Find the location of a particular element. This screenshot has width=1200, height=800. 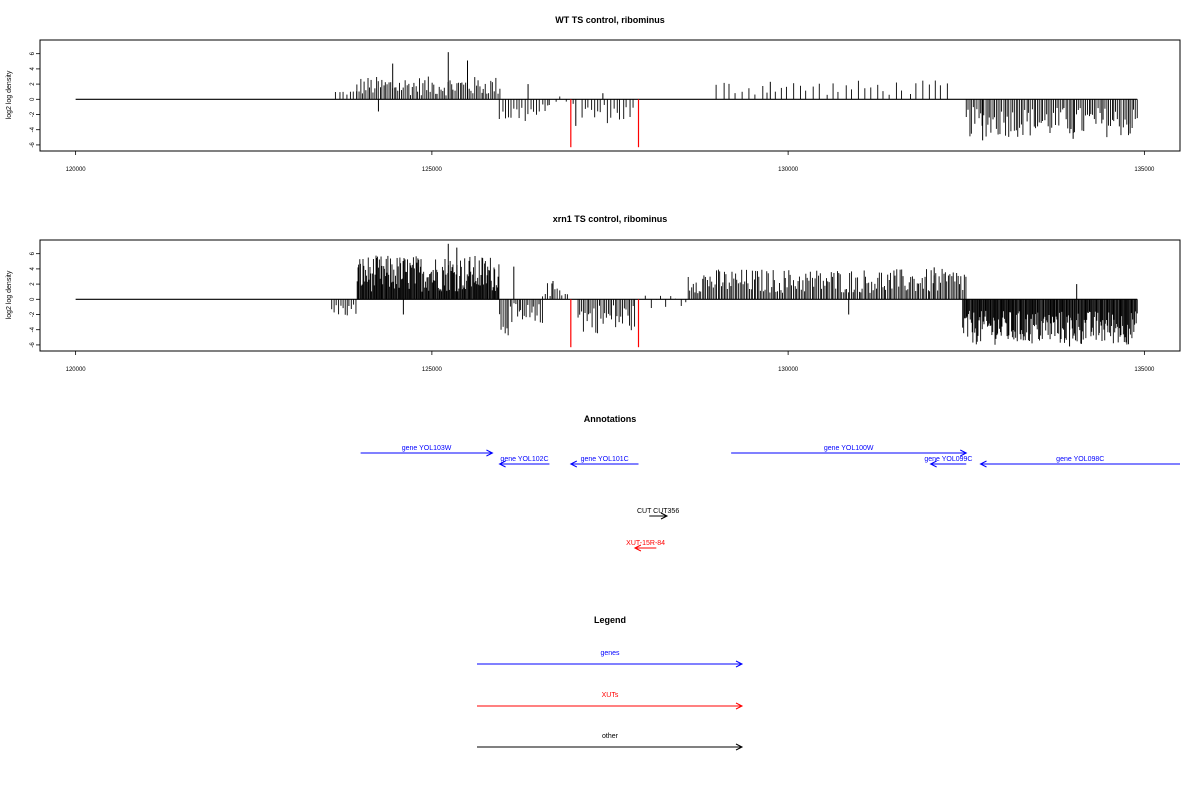

wt-marks is located at coordinates (606, 100).